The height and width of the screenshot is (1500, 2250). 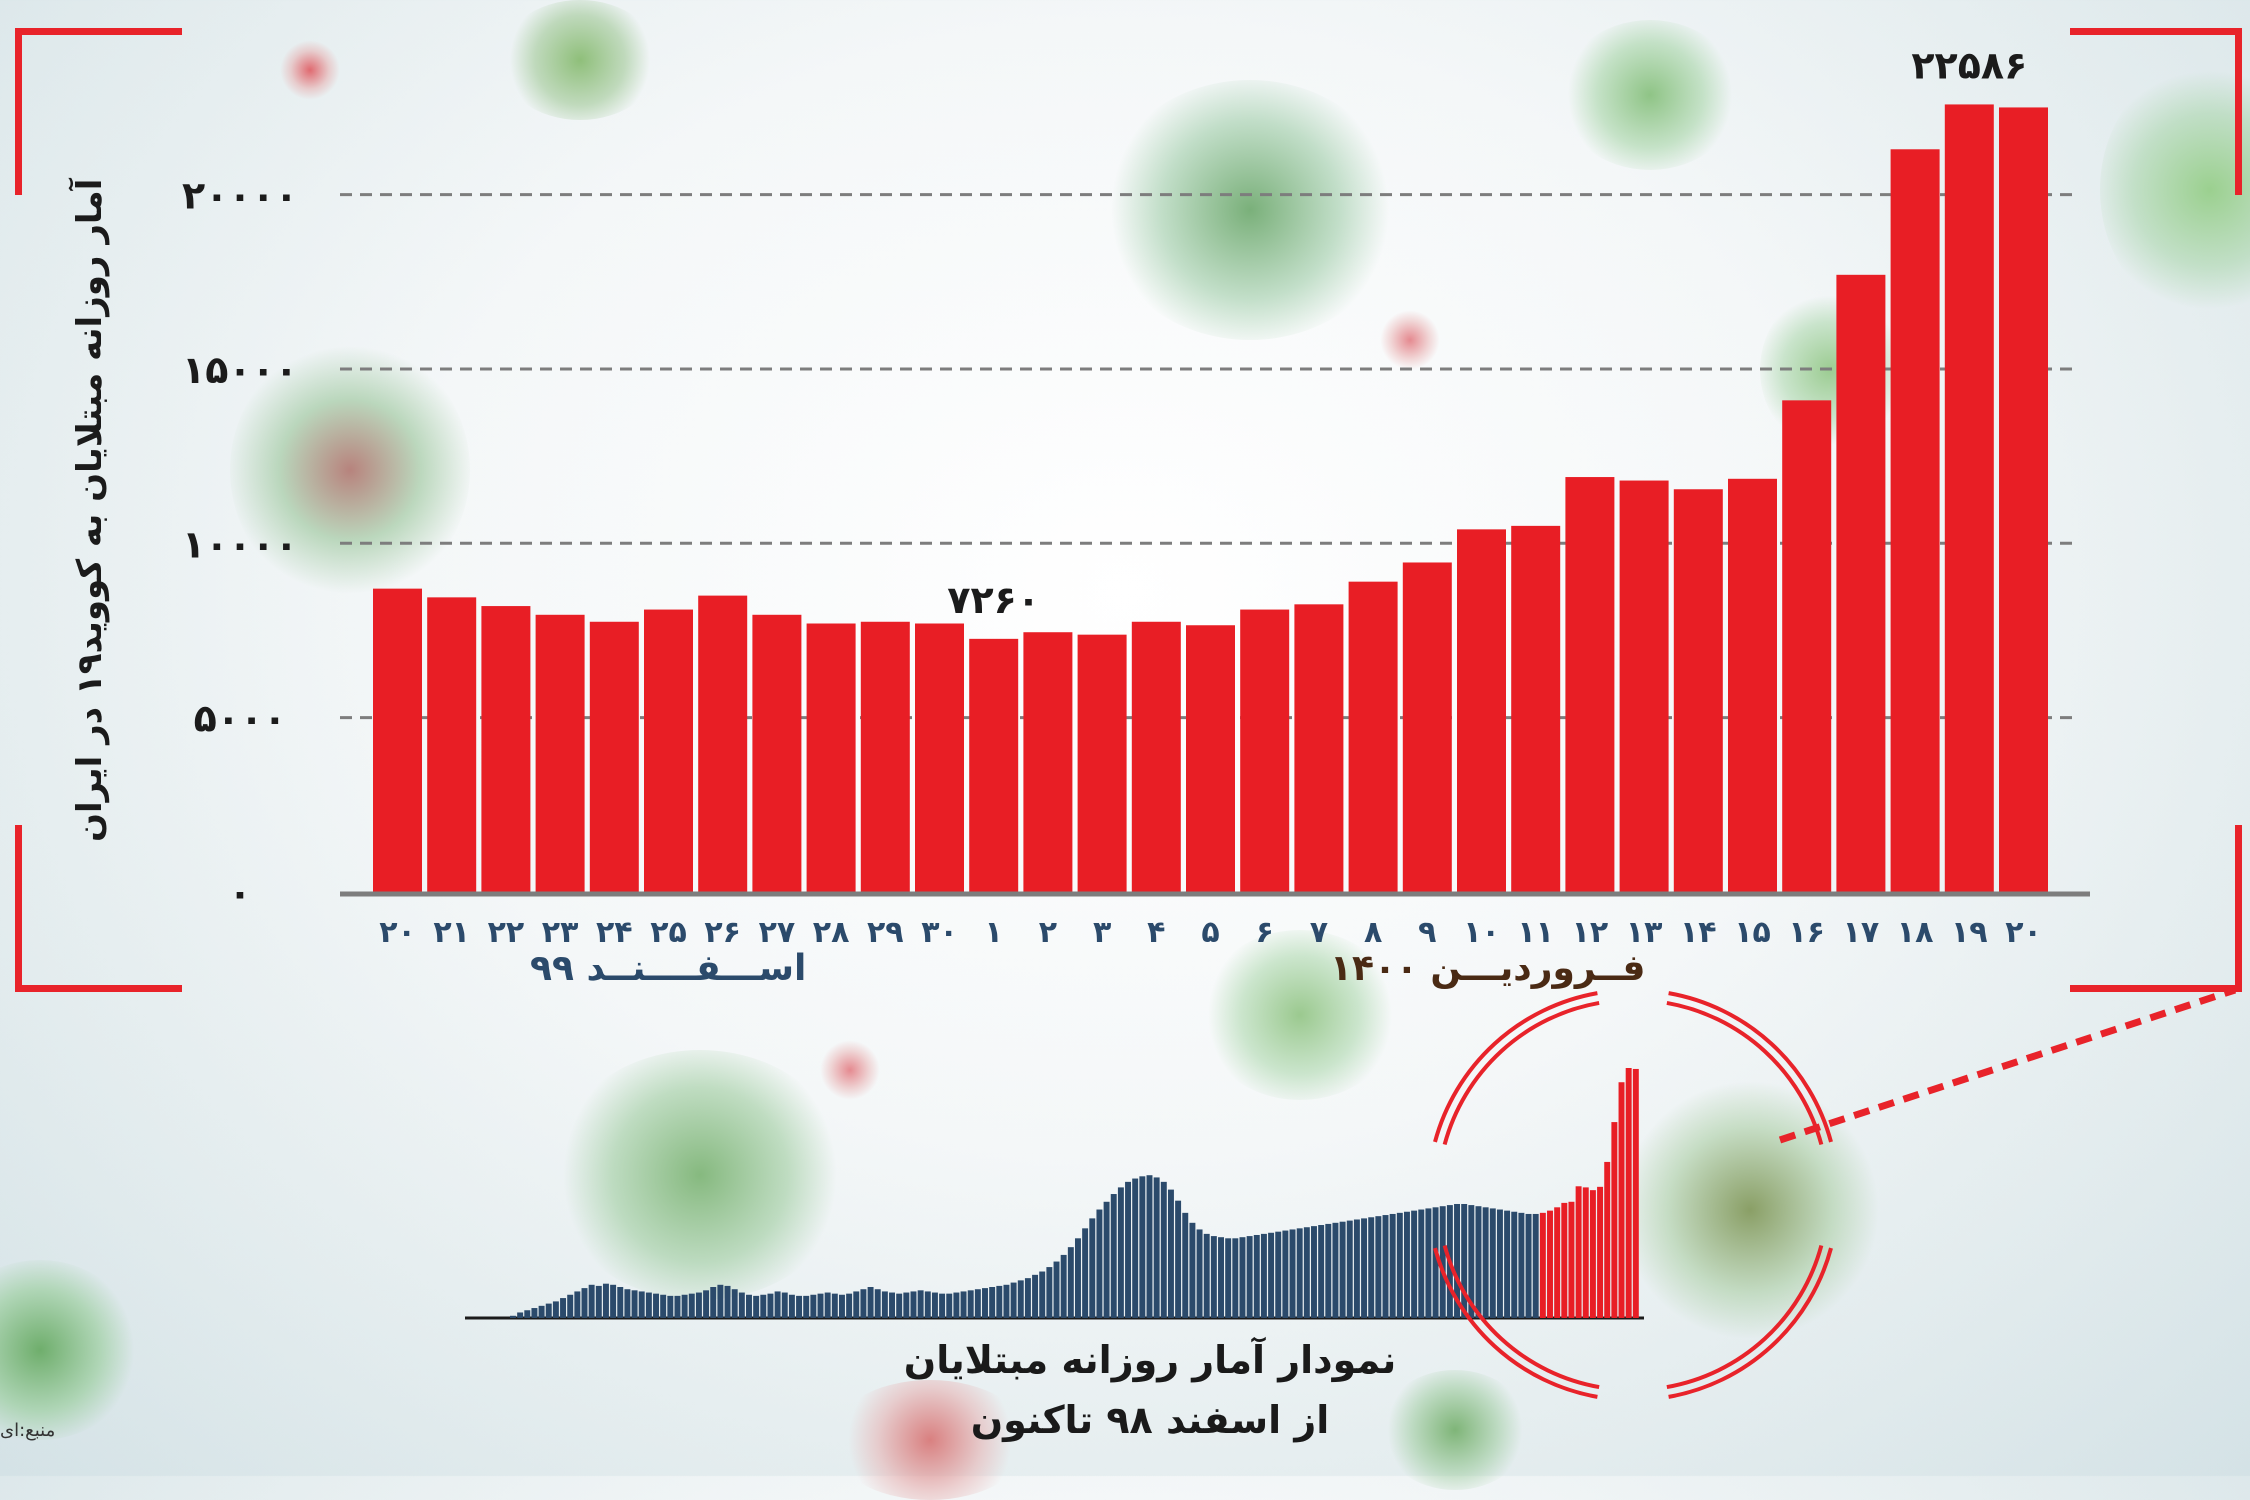 I want to click on x-tick-label: ۲۸, so click(x=831, y=932).